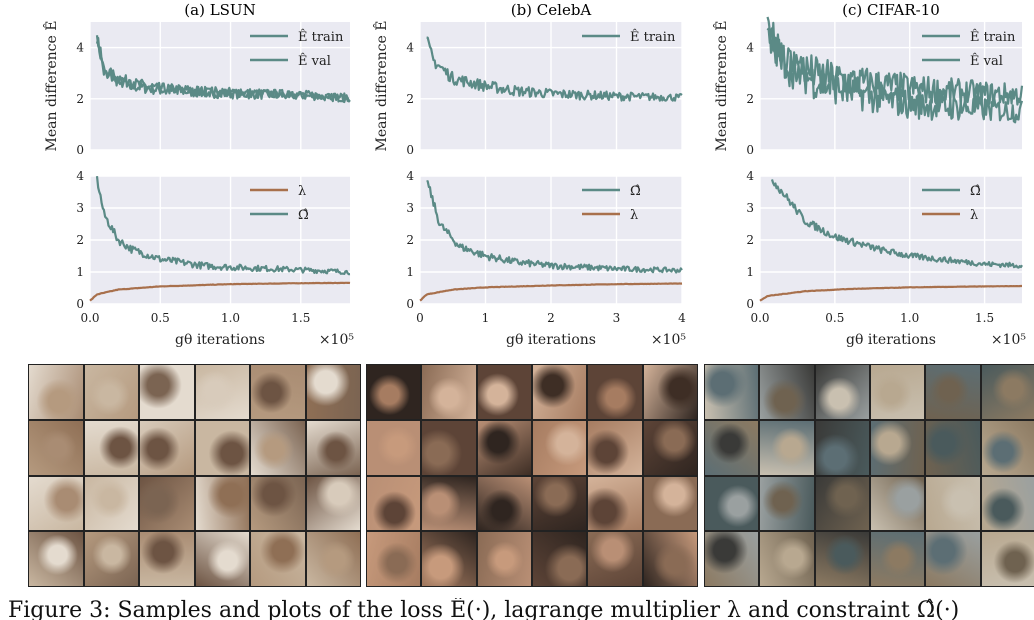 Image resolution: width=1034 pixels, height=620 pixels. Describe the element at coordinates (314, 61) in the screenshot. I see `legend-label: Ê val` at that location.